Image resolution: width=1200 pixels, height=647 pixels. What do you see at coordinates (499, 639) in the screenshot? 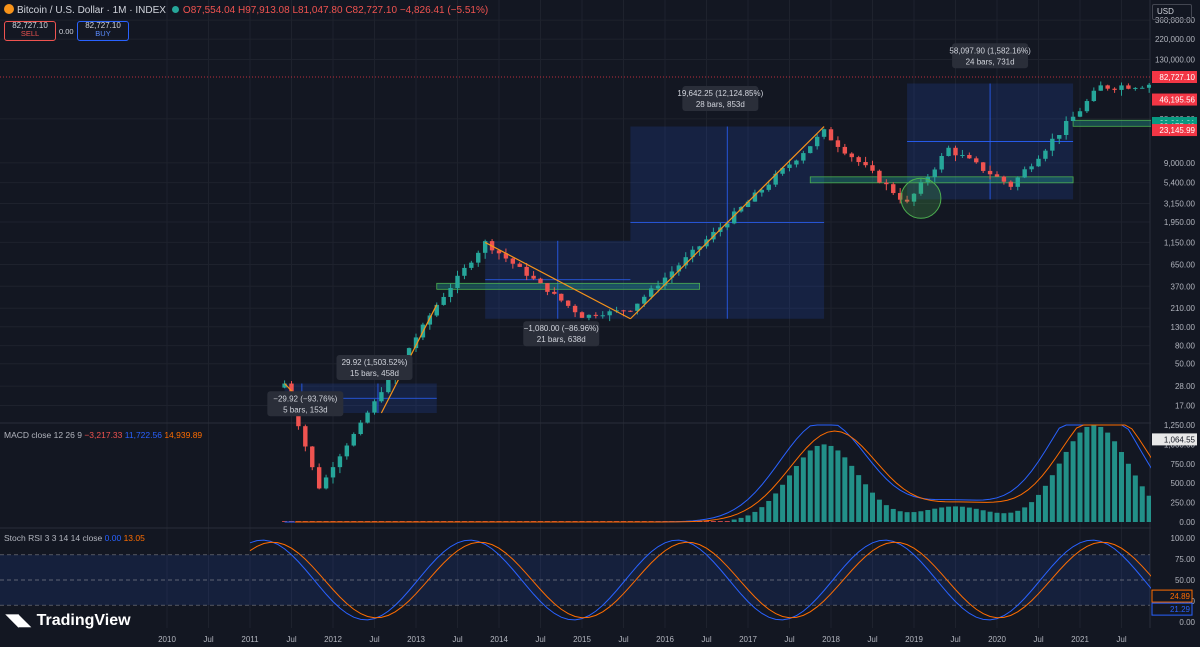
I see `time-tick: 2014` at bounding box center [499, 639].